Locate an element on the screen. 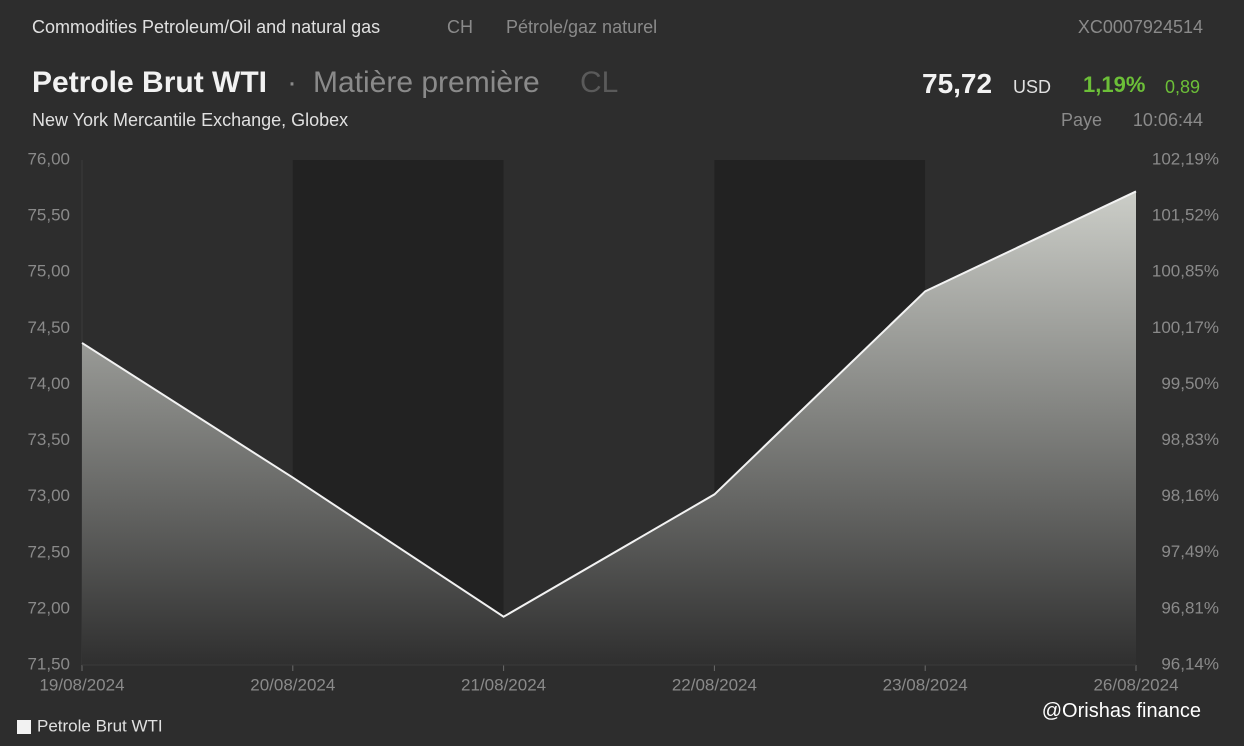 This screenshot has width=1244, height=746. symbol: CL is located at coordinates (599, 82).